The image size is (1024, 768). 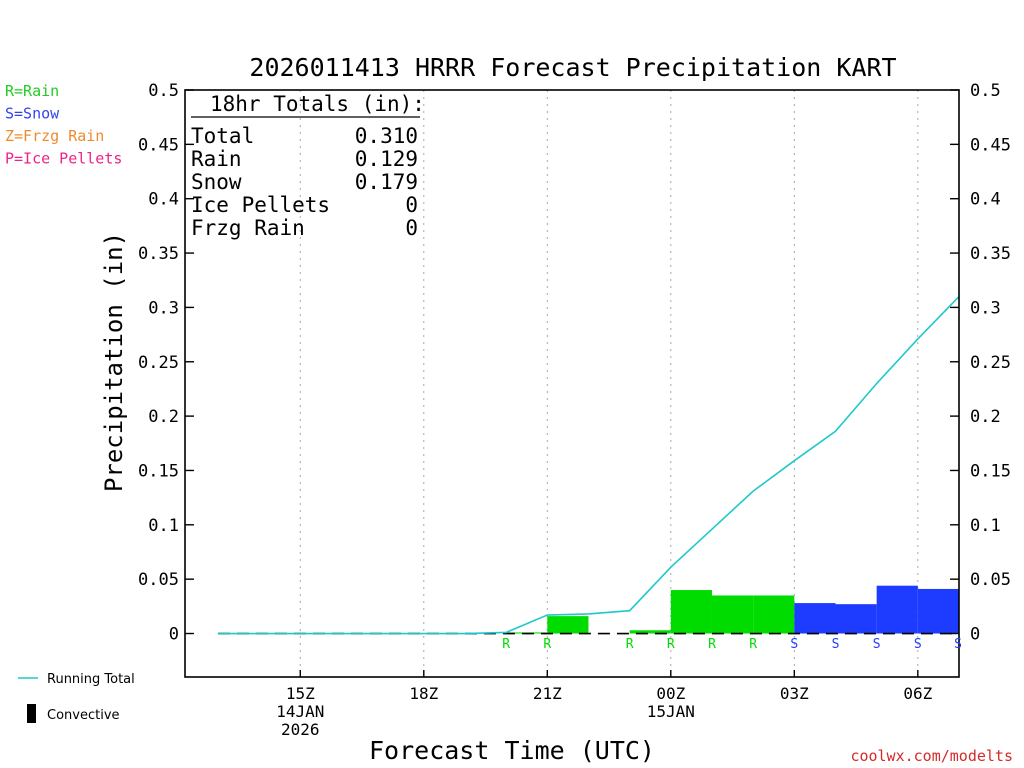 I want to click on type-legend-entry: Z=Frzg Rain, so click(x=54, y=136).